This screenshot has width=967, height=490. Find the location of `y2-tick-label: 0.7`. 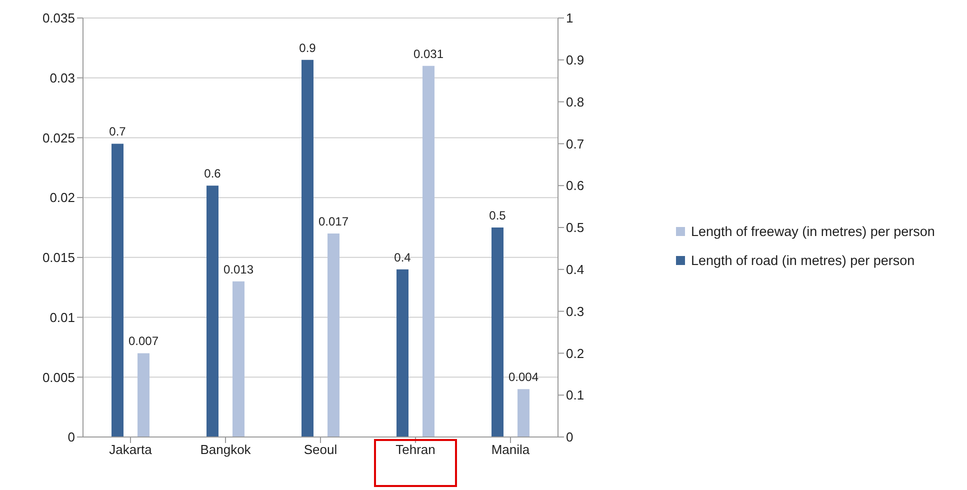

y2-tick-label: 0.7 is located at coordinates (575, 144).